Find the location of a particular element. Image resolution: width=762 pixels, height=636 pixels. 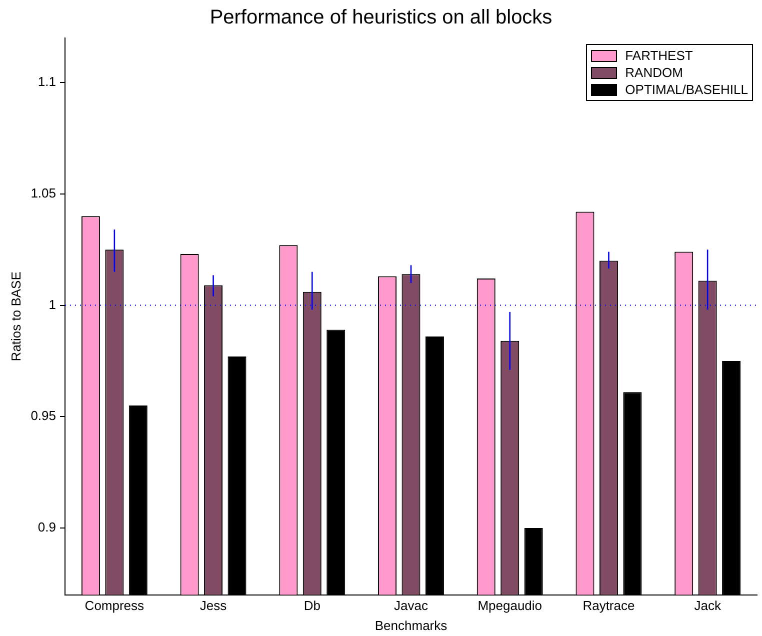

chart-title: Performance of heuristics on all blocks is located at coordinates (381, 17).